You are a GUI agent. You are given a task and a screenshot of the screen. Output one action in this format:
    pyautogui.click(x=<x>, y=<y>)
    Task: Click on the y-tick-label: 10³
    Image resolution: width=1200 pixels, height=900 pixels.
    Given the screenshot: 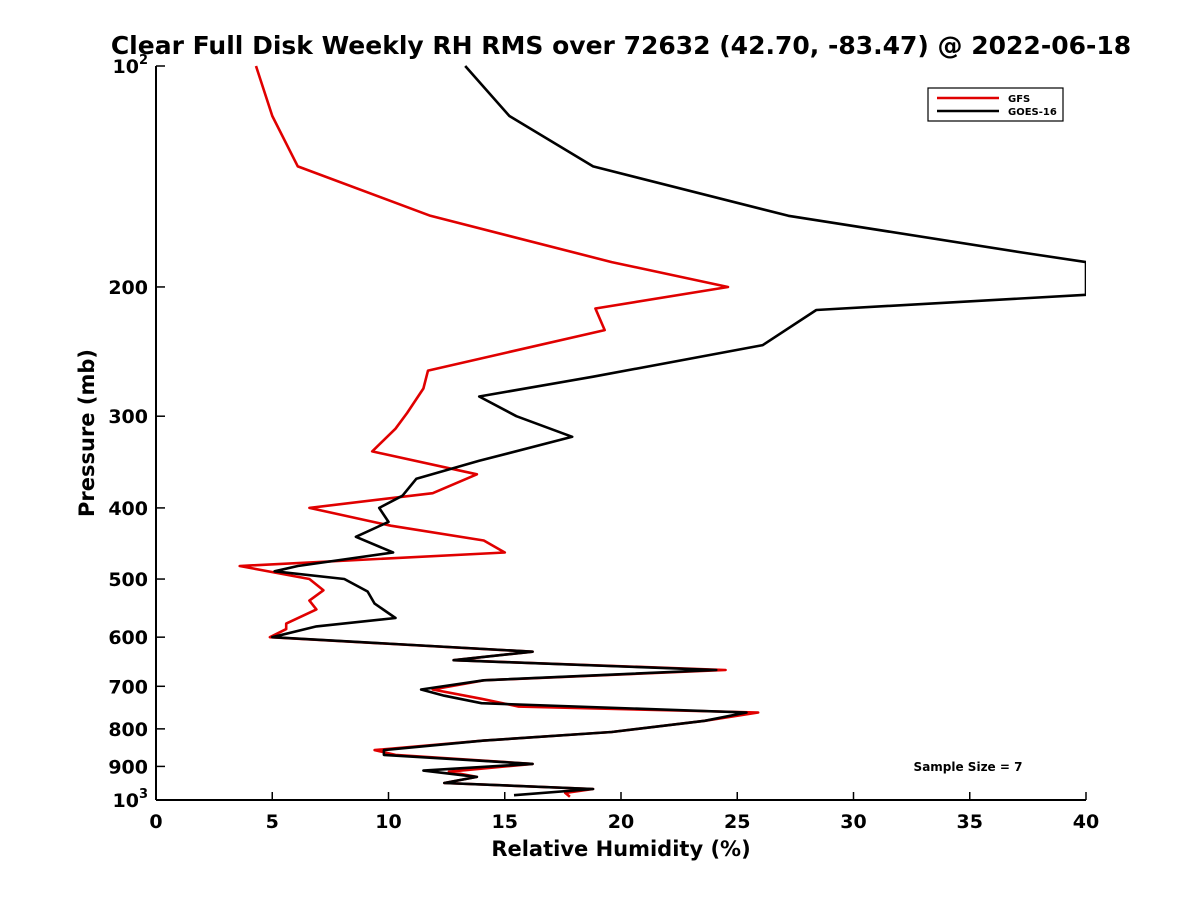 What is the action you would take?
    pyautogui.click(x=131, y=799)
    